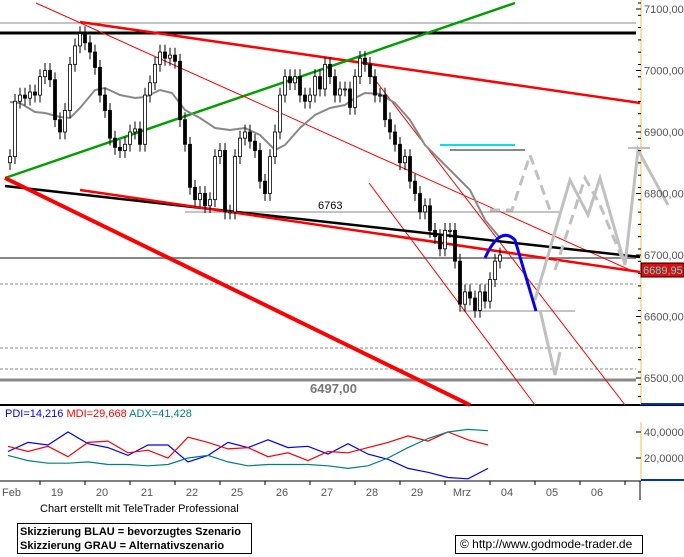 The height and width of the screenshot is (557, 684). Describe the element at coordinates (11, 493) in the screenshot. I see `x-tick-label: Feb` at that location.